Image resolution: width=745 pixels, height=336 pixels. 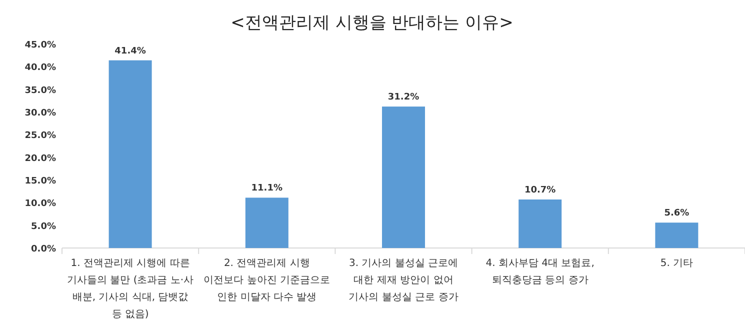 I want to click on title: <전액관리제 시행을 반대하는 이유>, so click(x=372, y=23).